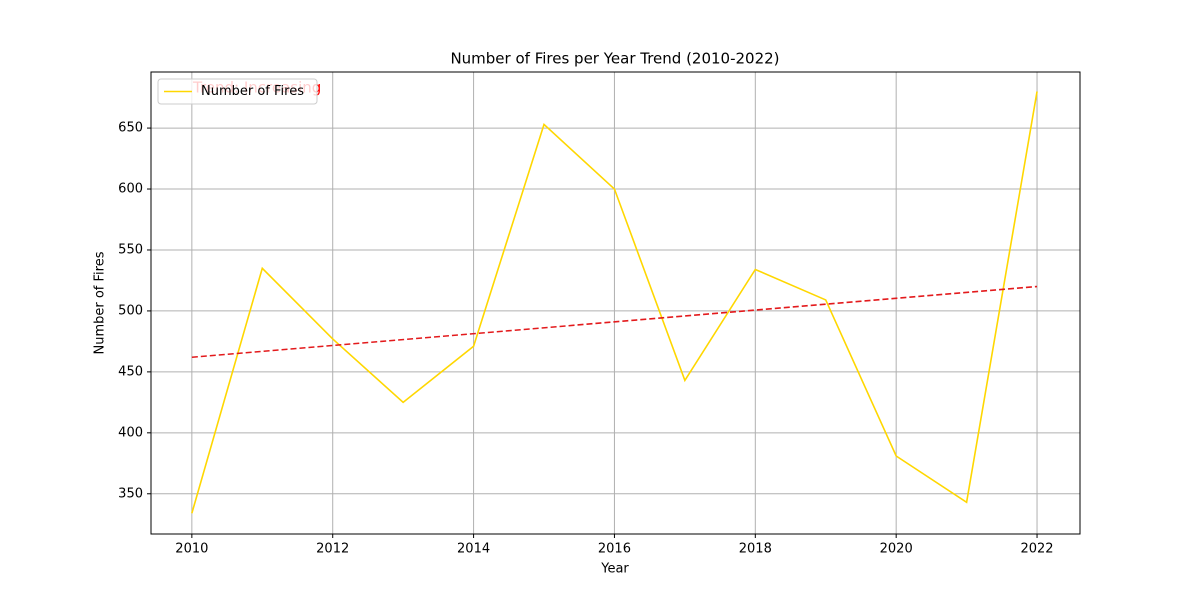  I want to click on trend-line, so click(614, 322).